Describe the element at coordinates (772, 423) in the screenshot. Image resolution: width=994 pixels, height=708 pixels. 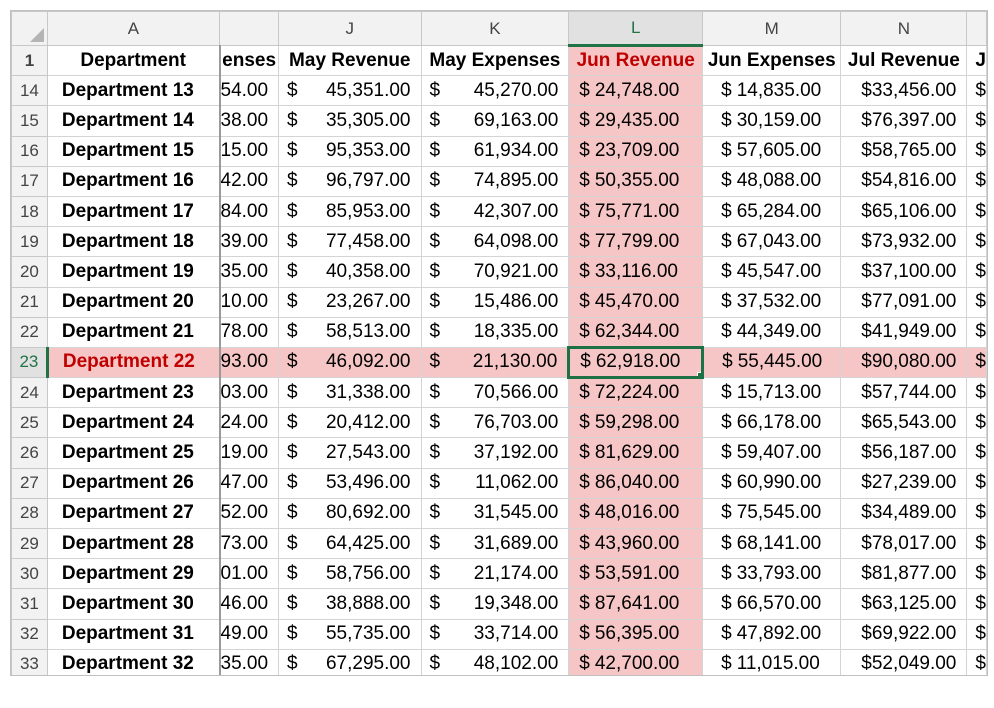
I see `cell-jun-expenses: $66,178.00` at that location.